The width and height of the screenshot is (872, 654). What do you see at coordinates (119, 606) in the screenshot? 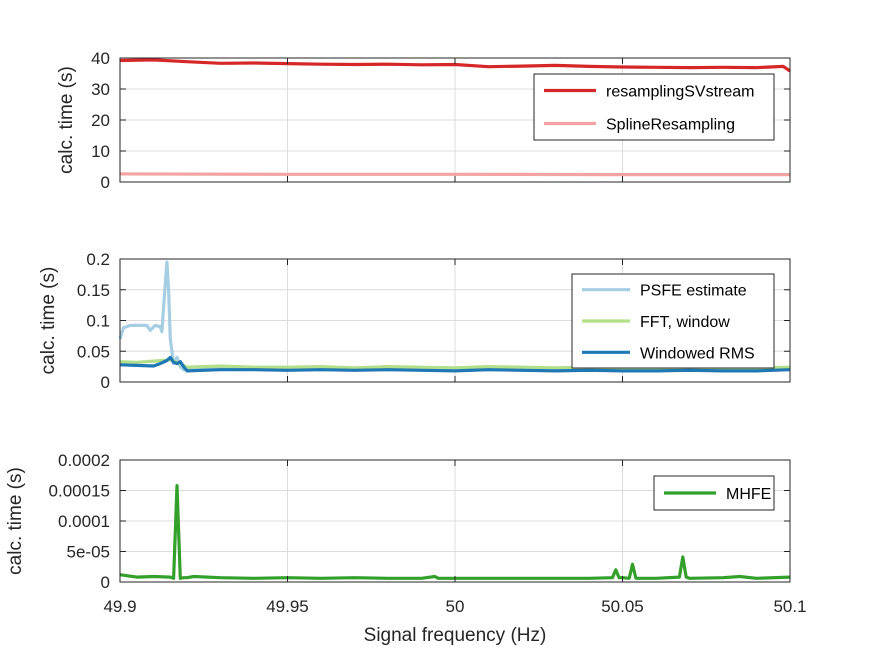
I see `x-tick-label: 49.9` at bounding box center [119, 606].